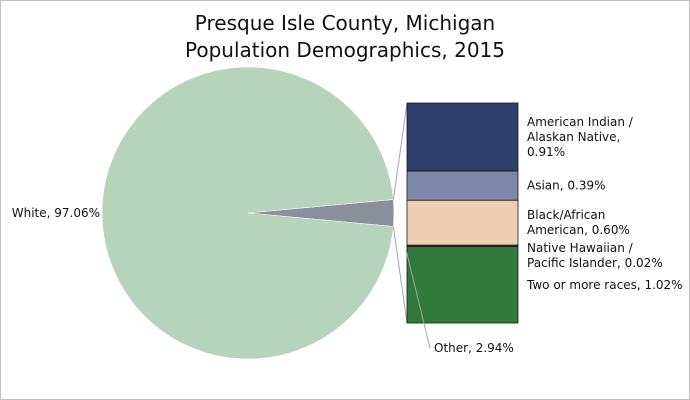  What do you see at coordinates (474, 348) in the screenshot?
I see `data-label-other: Other, 2.94%` at bounding box center [474, 348].